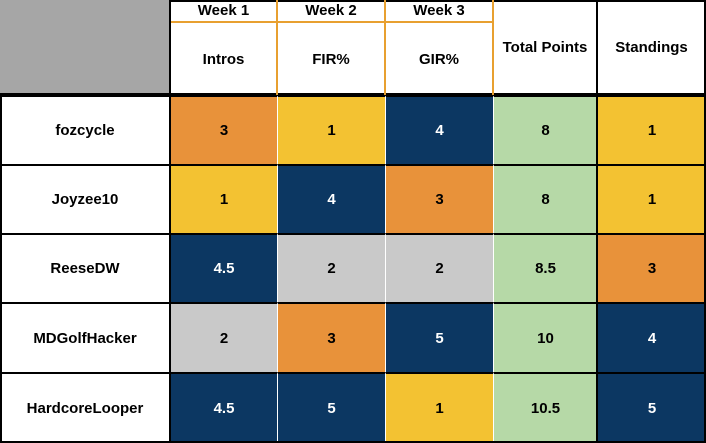  What do you see at coordinates (651, 47) in the screenshot?
I see `standings-header: Standings` at bounding box center [651, 47].